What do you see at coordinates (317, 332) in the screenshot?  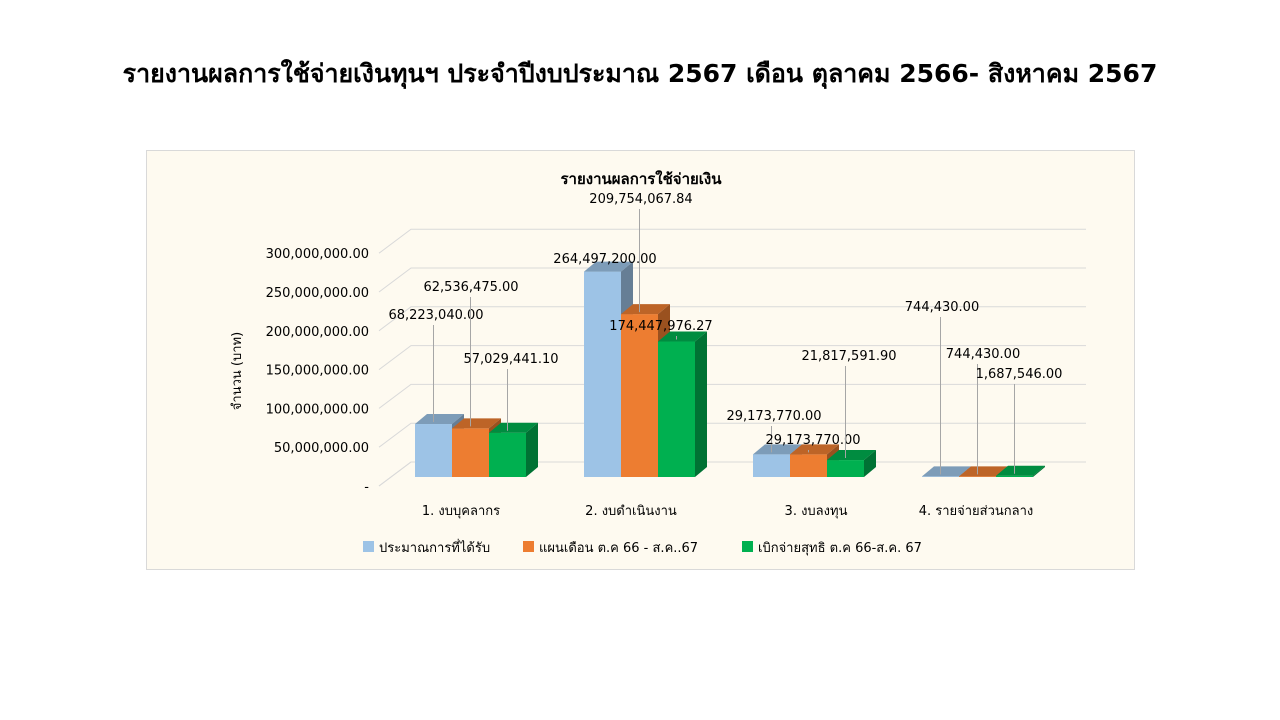 I see `y-tick-label: 200,000,000.00` at bounding box center [317, 332].